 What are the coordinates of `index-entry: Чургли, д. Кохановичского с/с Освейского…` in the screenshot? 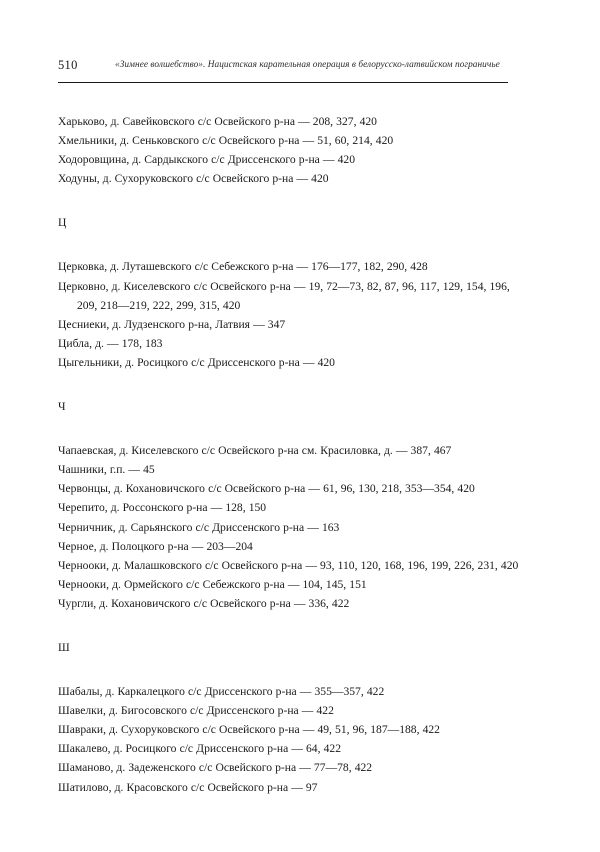 It's located at (204, 603).